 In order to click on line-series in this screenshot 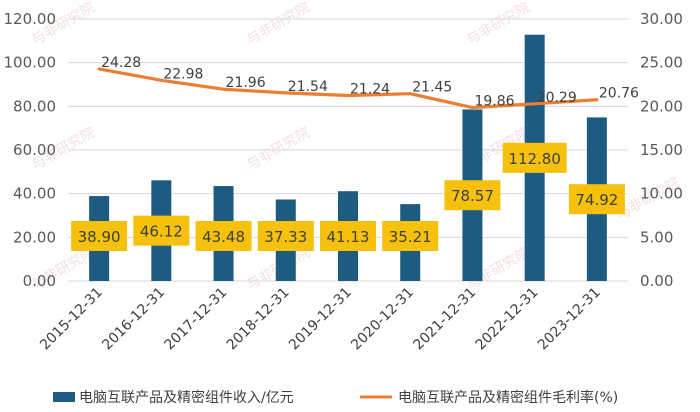, I will do `click(348, 88)`.